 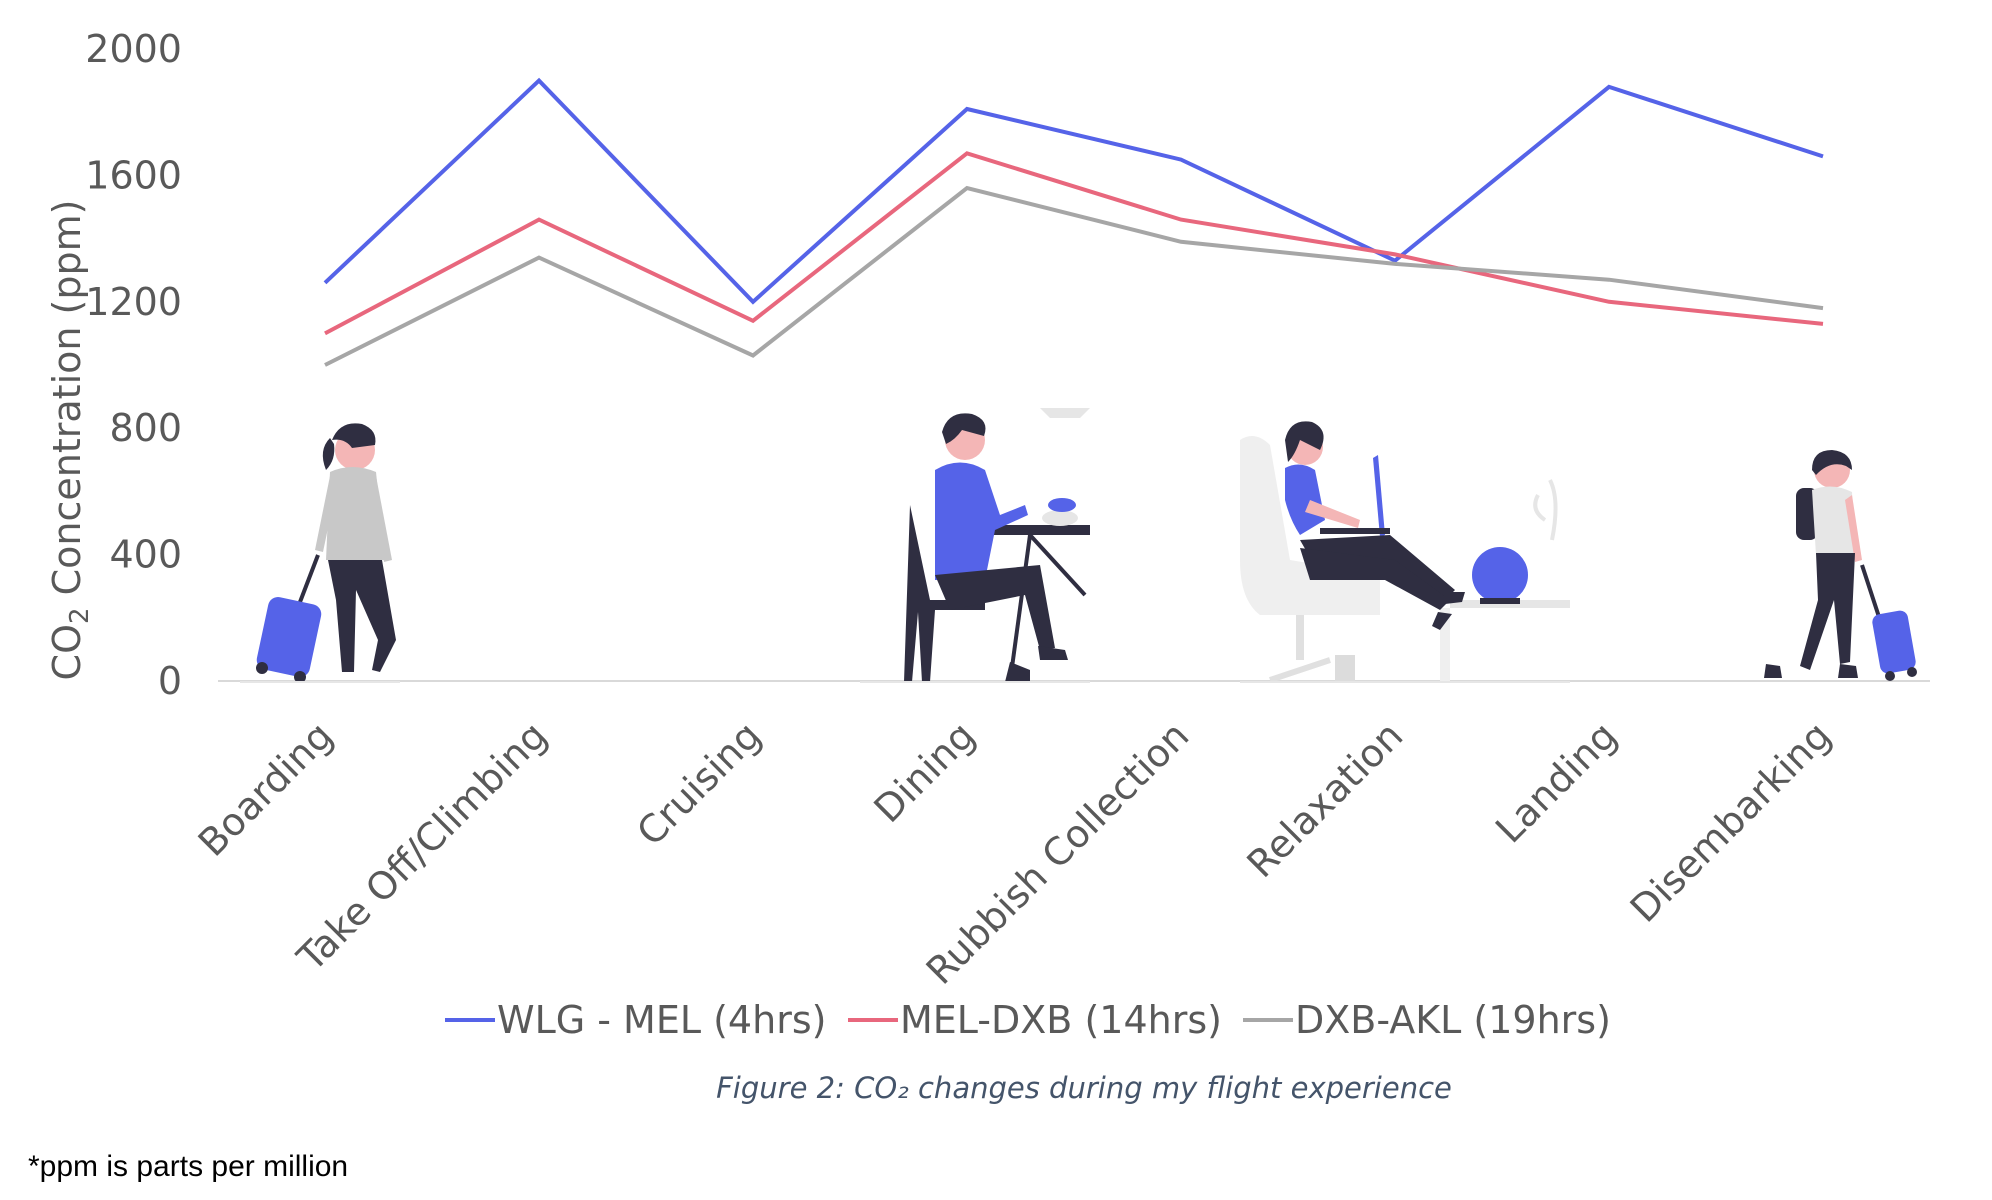 I want to click on x-category-label: Cruising, so click(x=698, y=783).